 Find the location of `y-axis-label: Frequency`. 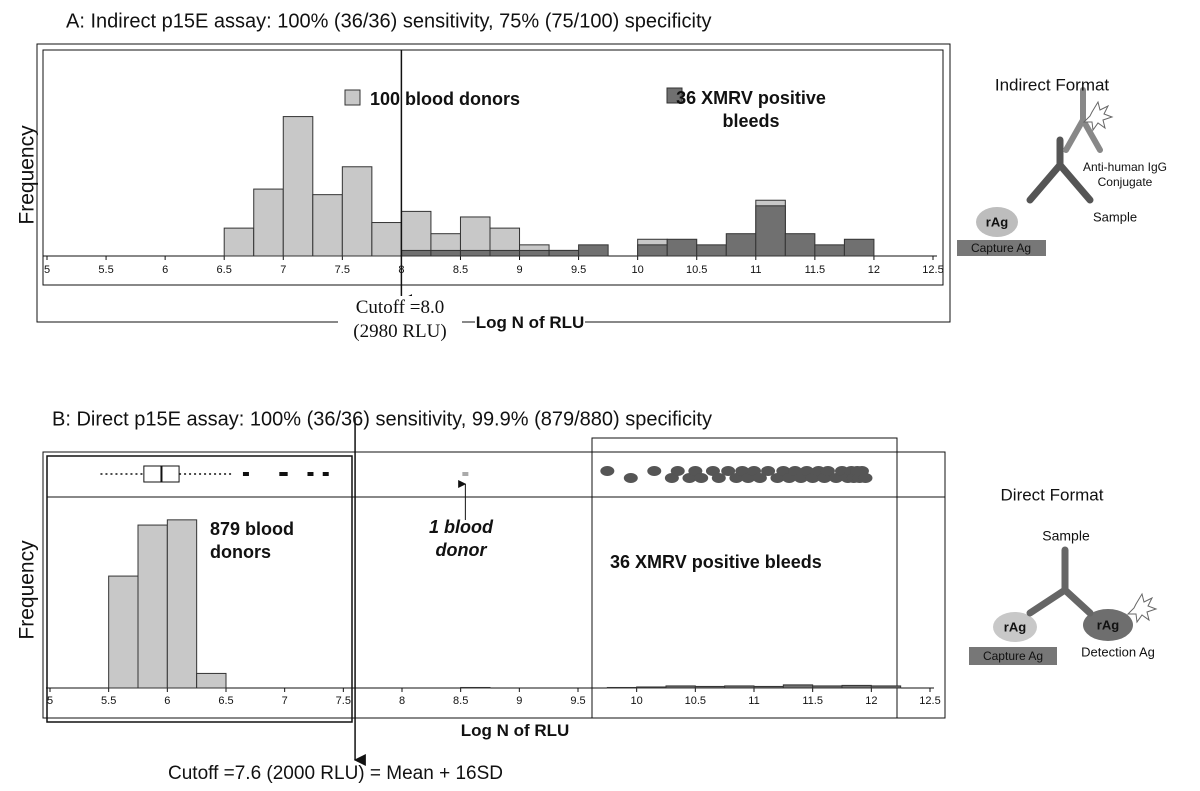

y-axis-label: Frequency is located at coordinates (27, 175).